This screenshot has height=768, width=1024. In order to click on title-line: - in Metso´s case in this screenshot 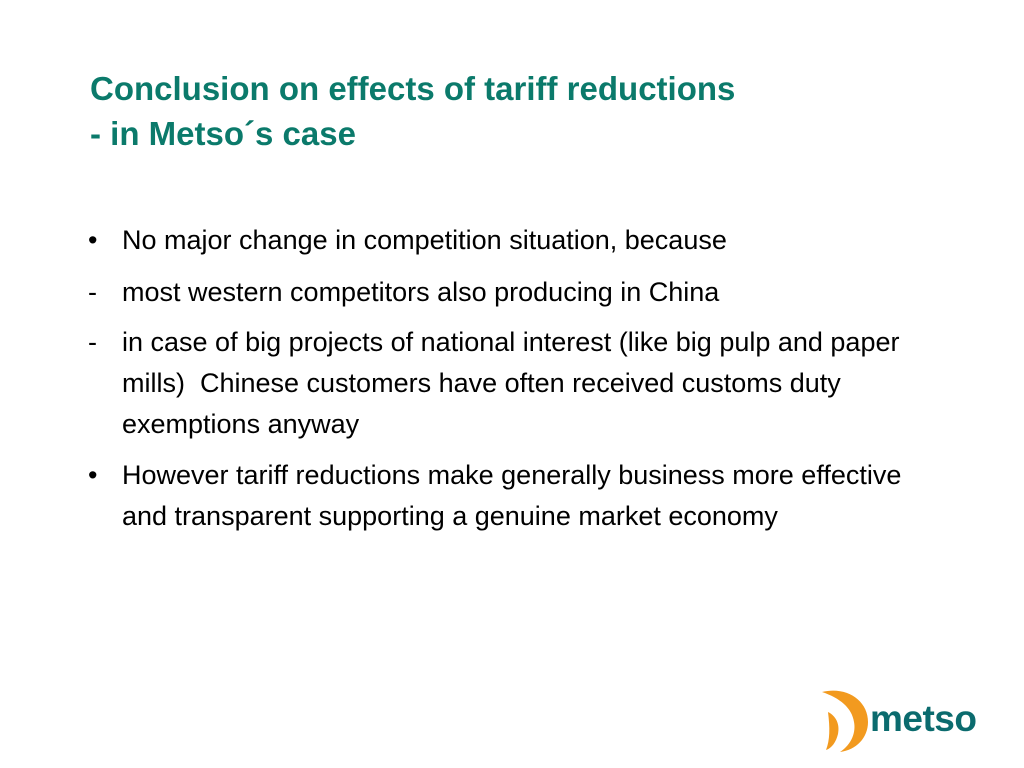, I will do `click(223, 133)`.